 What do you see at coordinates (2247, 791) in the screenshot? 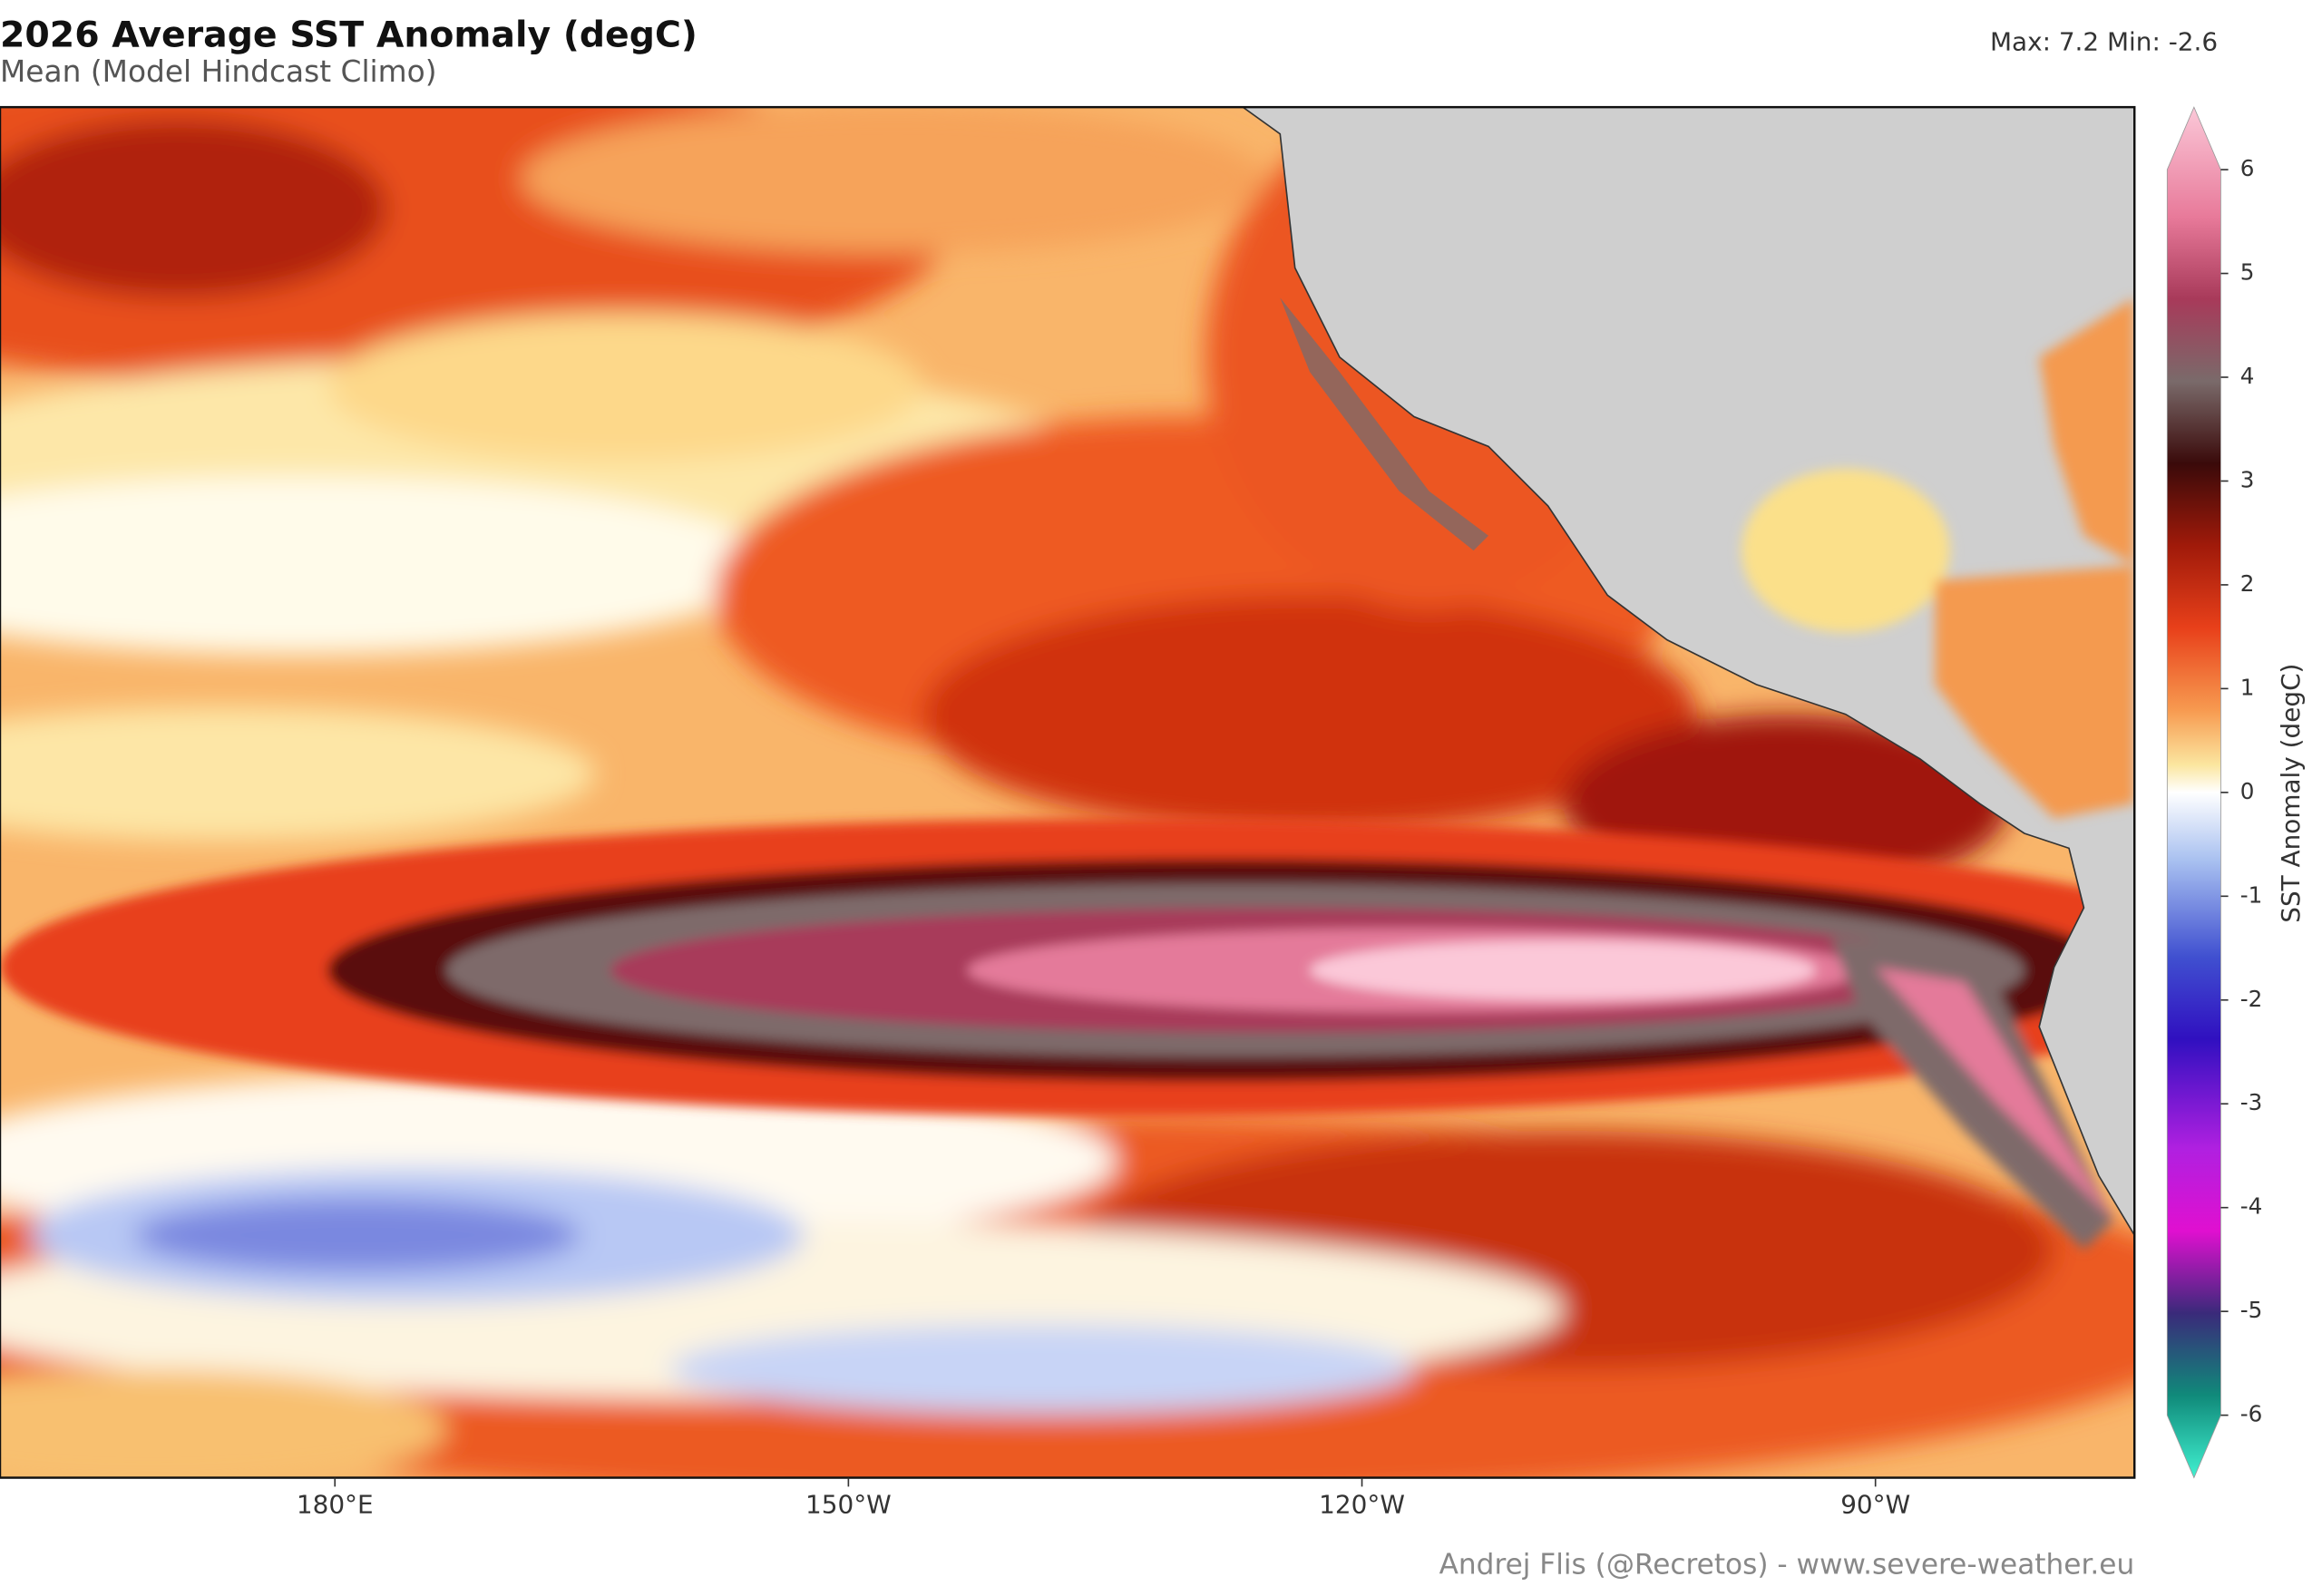
I see `colorbar-tick-label: 0` at bounding box center [2247, 791].